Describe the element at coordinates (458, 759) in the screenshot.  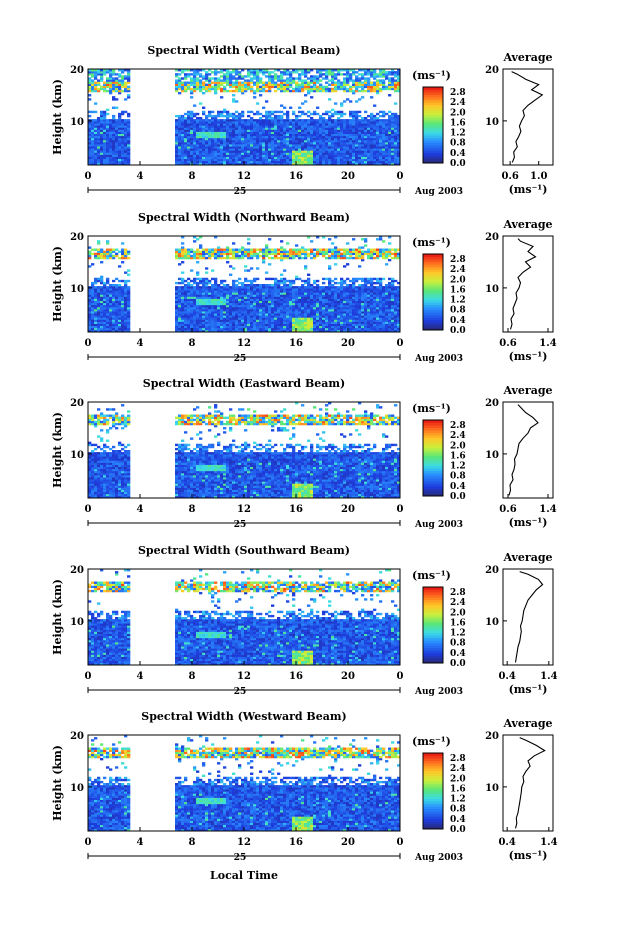
I see `colorbar-tick-label: 2.8` at that location.